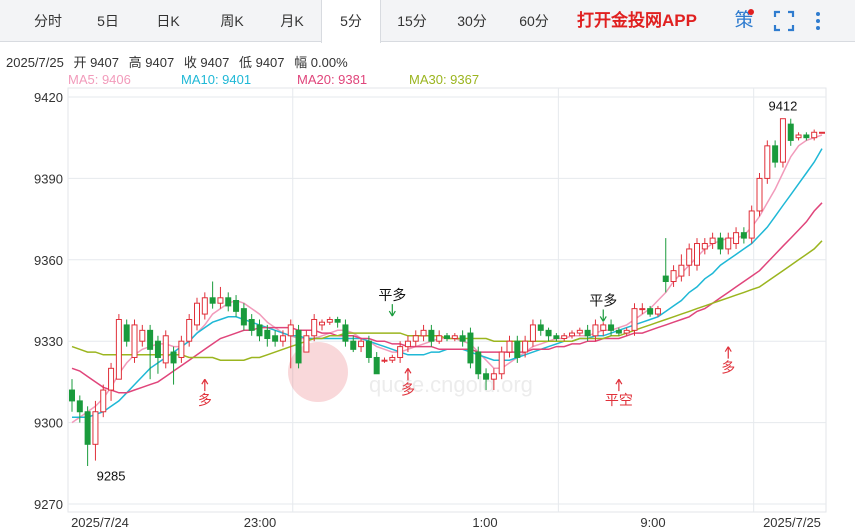  Describe the element at coordinates (292, 21) in the screenshot. I see `tab-monthly-k: 月K` at that location.